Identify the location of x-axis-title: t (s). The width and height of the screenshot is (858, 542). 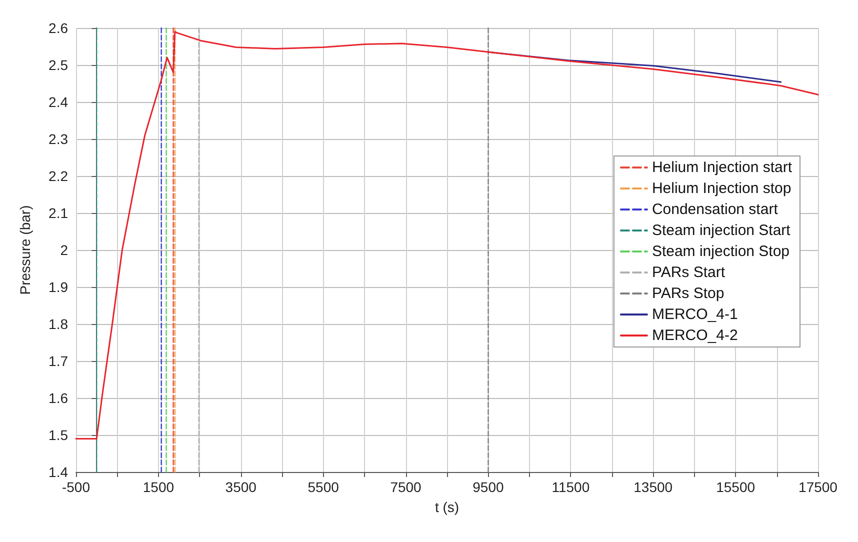
(447, 507).